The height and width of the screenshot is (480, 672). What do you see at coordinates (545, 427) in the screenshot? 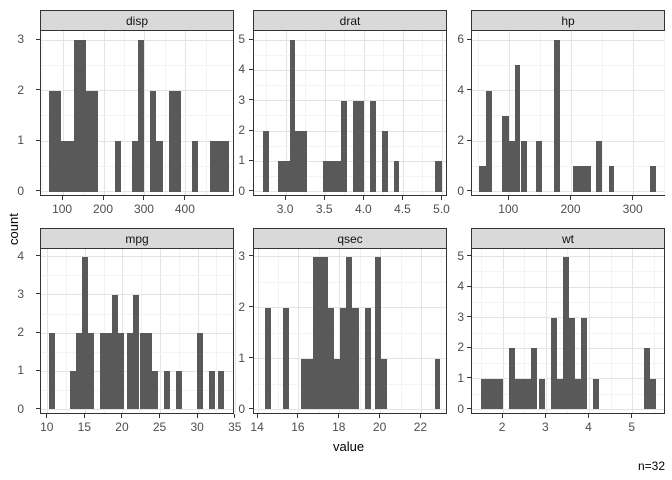
I see `x-tick-label: 3` at bounding box center [545, 427].